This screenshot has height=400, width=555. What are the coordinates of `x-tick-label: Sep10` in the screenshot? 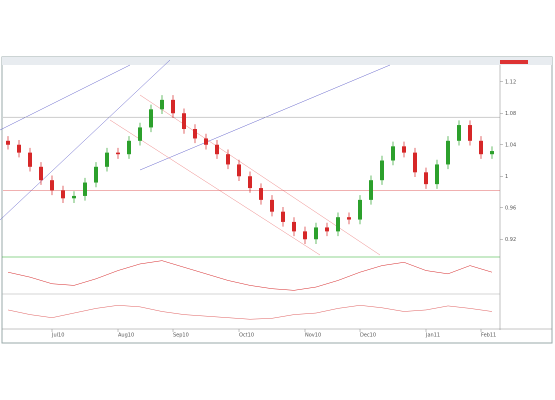 It's located at (181, 336).